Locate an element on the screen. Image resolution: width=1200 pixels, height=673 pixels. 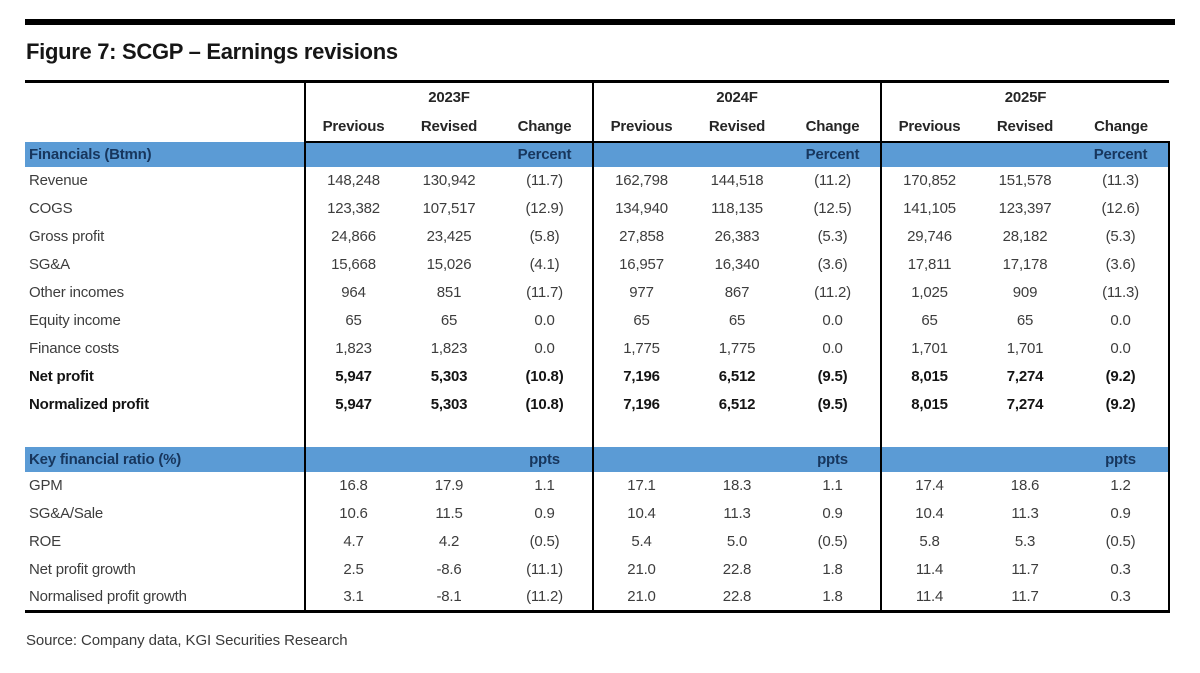
row-label: Normalised profit growth is located at coordinates (165, 598).